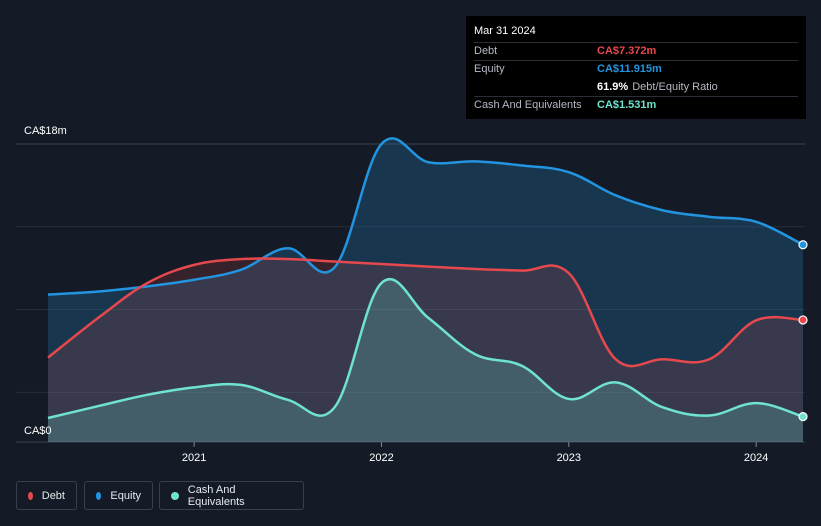 This screenshot has width=821, height=526. I want to click on legend-equity-dot-icon, so click(99, 495).